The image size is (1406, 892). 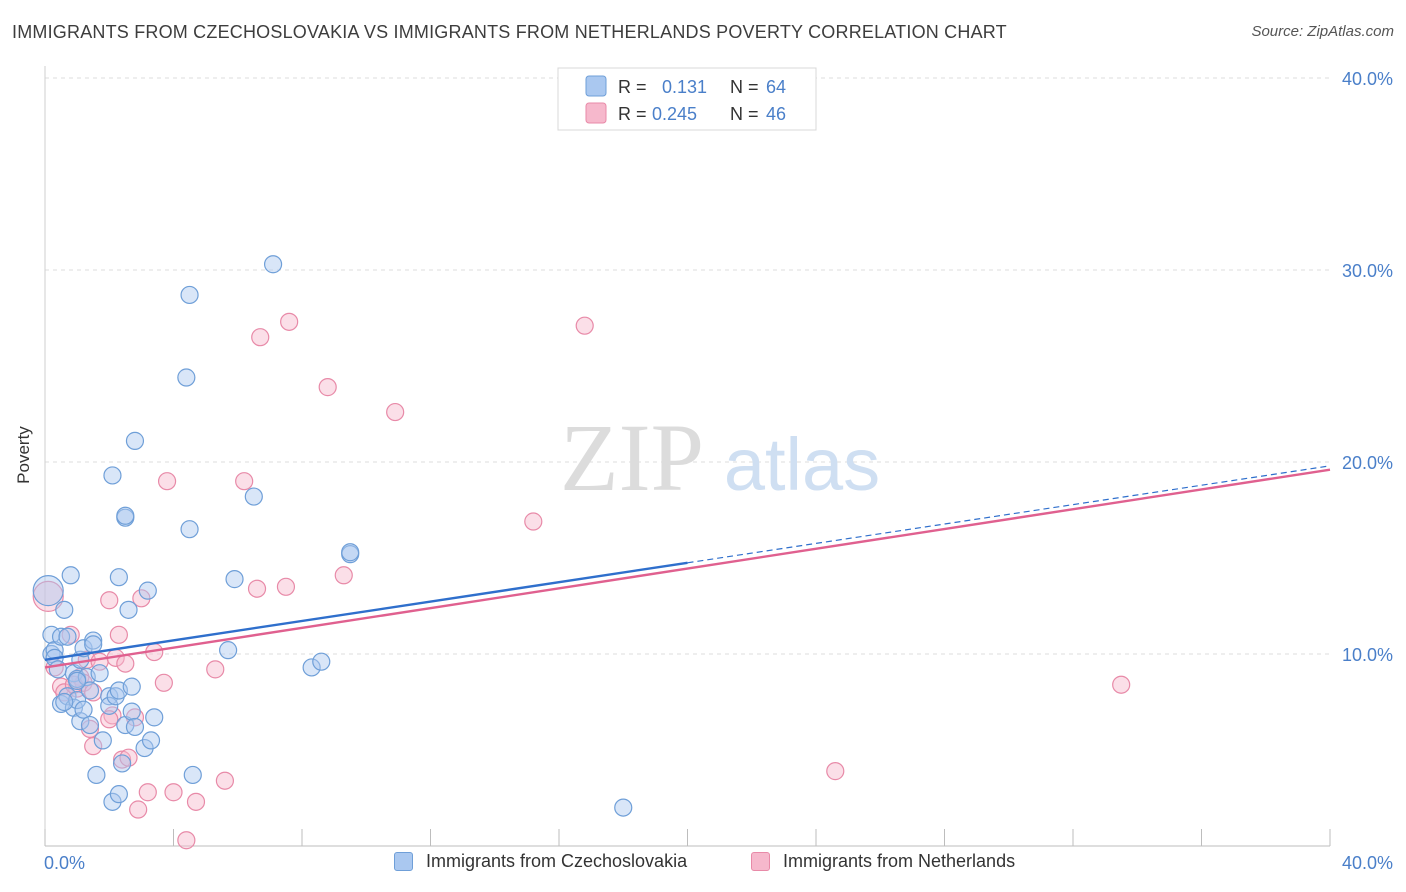 What do you see at coordinates (802, 464) in the screenshot?
I see `watermark-atlas: atlas` at bounding box center [802, 464].